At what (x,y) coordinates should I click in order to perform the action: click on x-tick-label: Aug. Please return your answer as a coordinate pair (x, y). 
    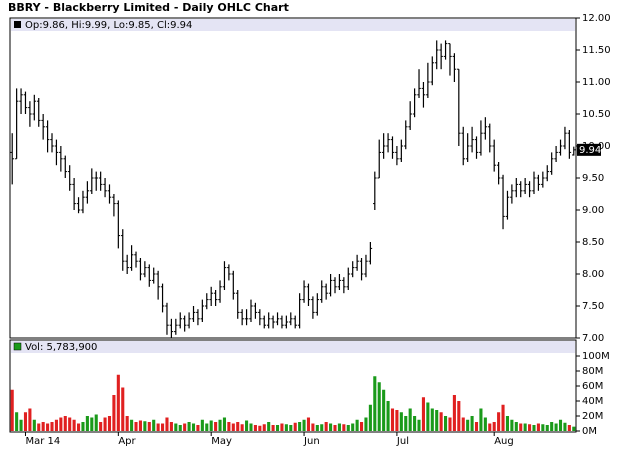
    Looking at the image, I should click on (504, 441).